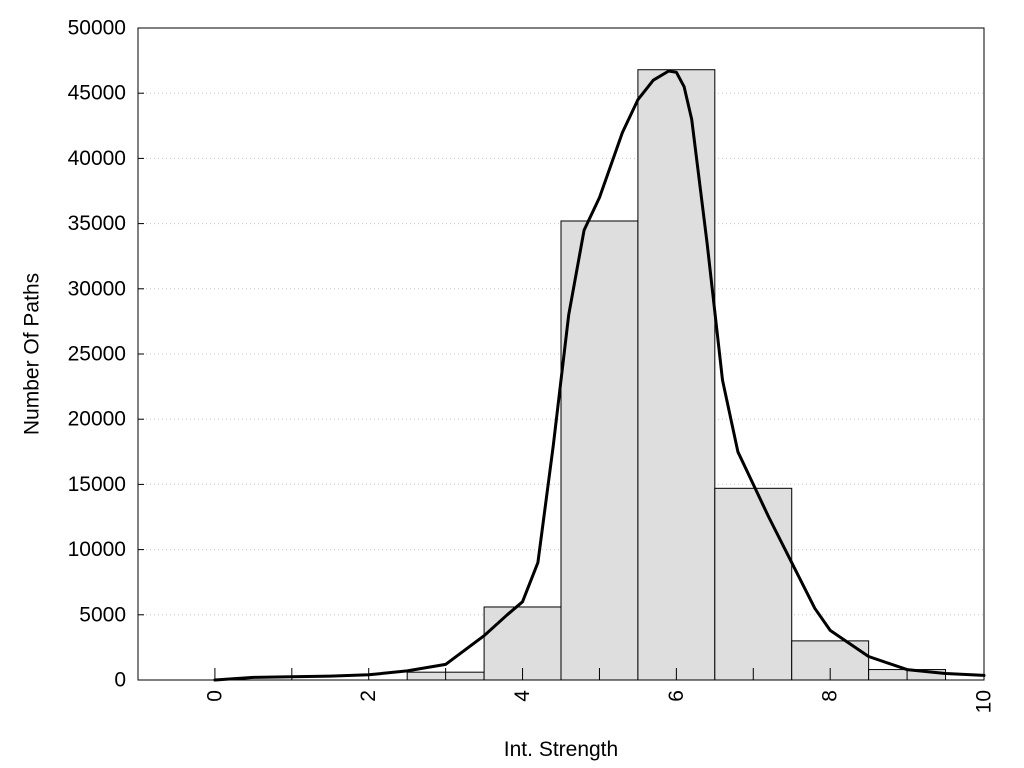 The height and width of the screenshot is (768, 1024). I want to click on x-tick-label-1: 2, so click(368, 696).